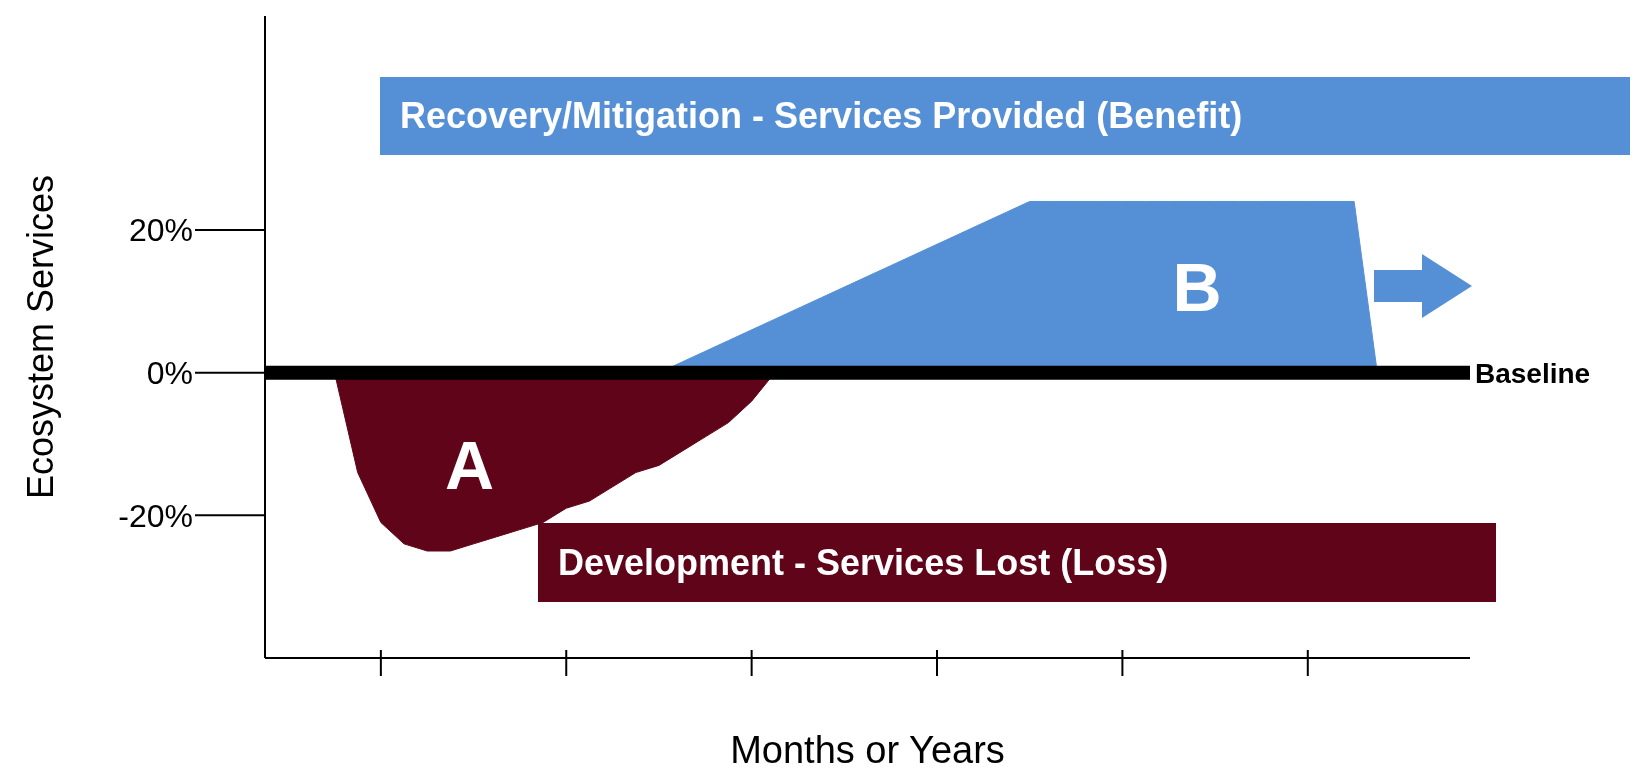  I want to click on banner: Development - Services Lost (Loss), so click(1017, 562).